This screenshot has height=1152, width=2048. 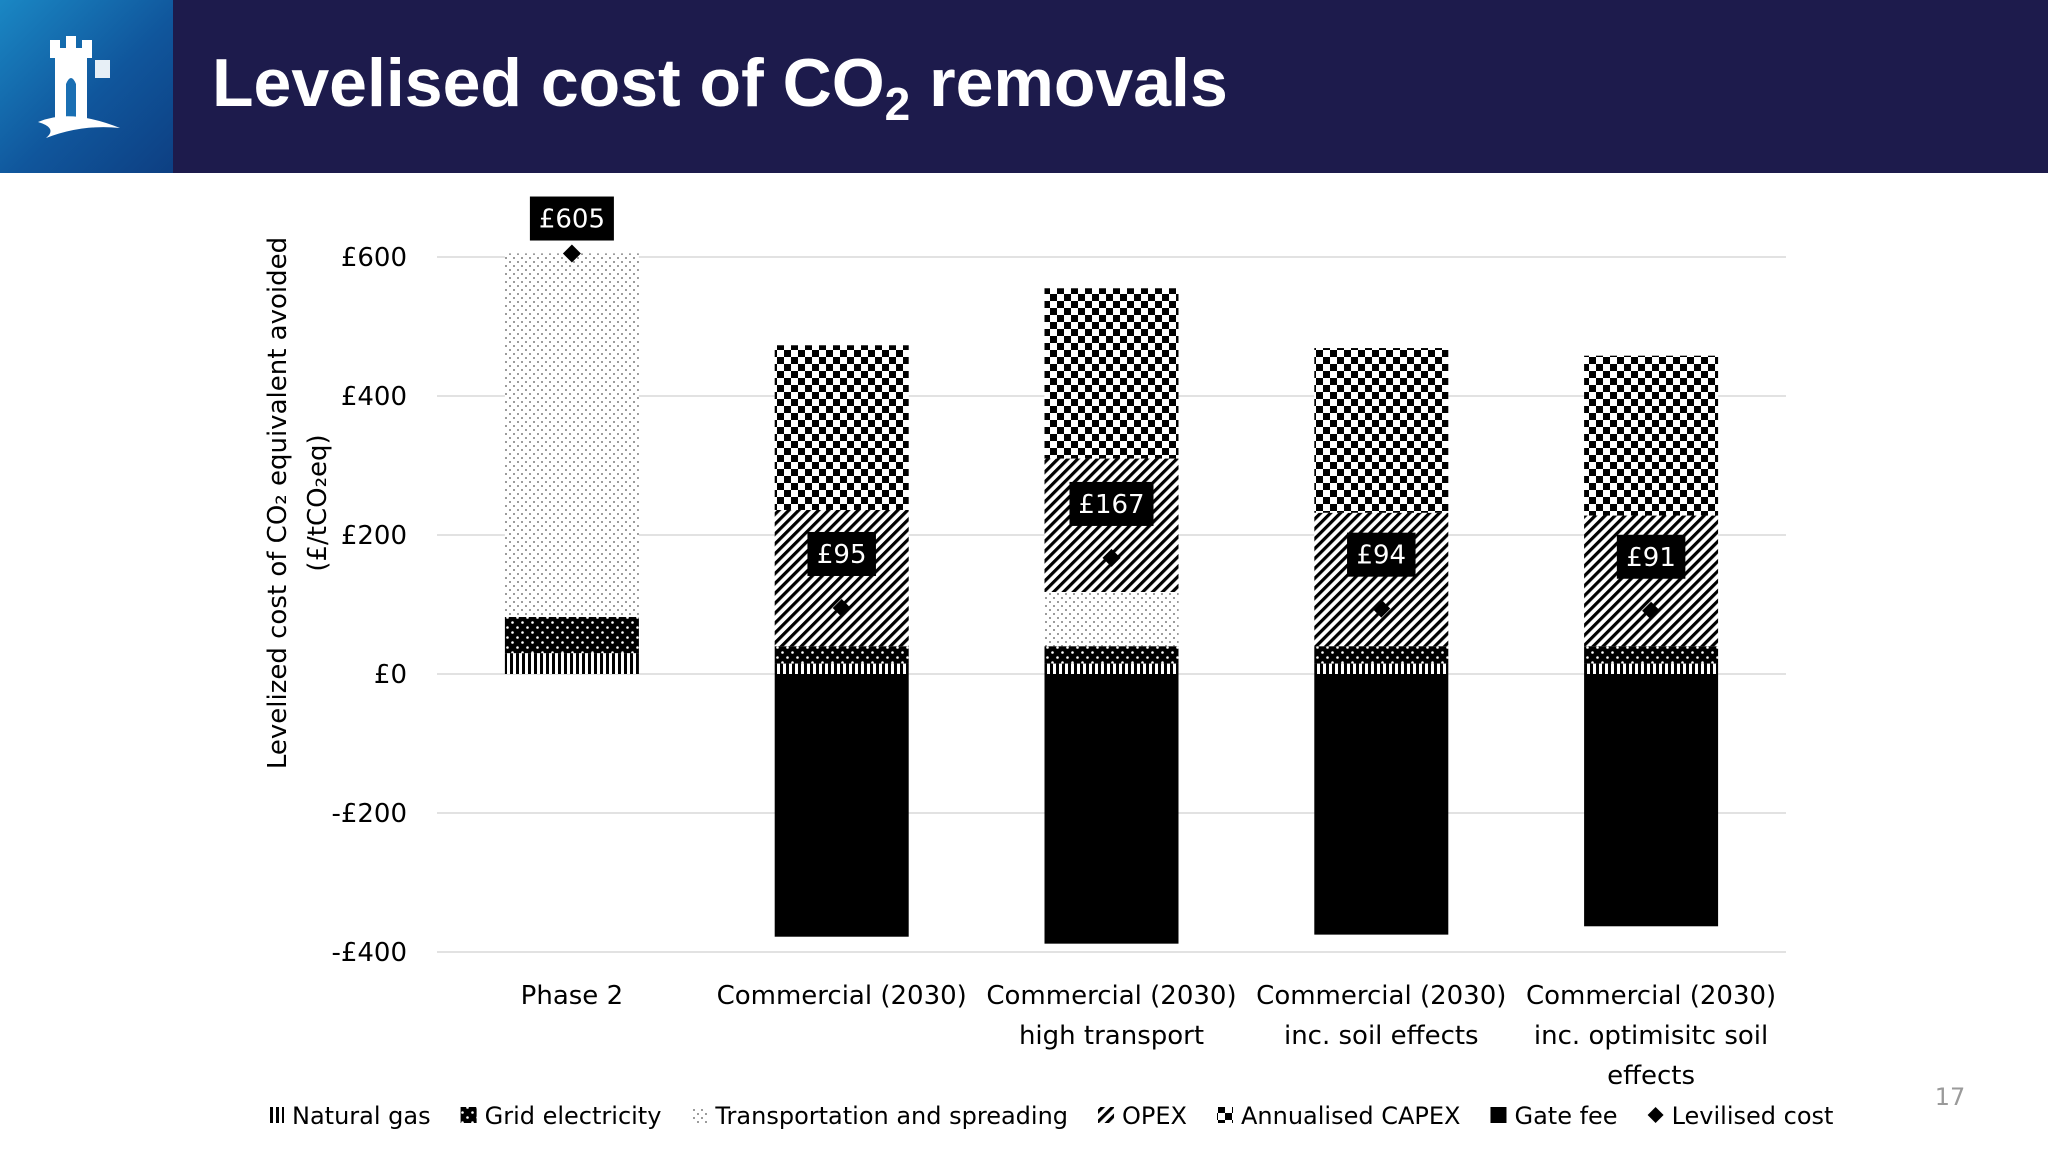 What do you see at coordinates (1651, 1036) in the screenshot?
I see `x-category-label: inc. optimisitc soil` at bounding box center [1651, 1036].